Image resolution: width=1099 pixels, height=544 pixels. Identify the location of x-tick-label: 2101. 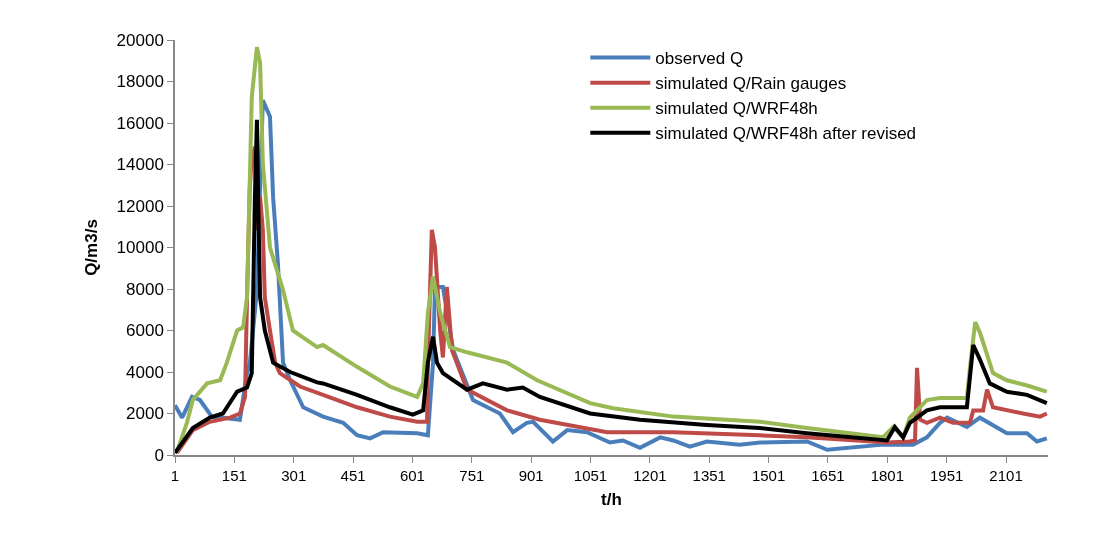
(1006, 475).